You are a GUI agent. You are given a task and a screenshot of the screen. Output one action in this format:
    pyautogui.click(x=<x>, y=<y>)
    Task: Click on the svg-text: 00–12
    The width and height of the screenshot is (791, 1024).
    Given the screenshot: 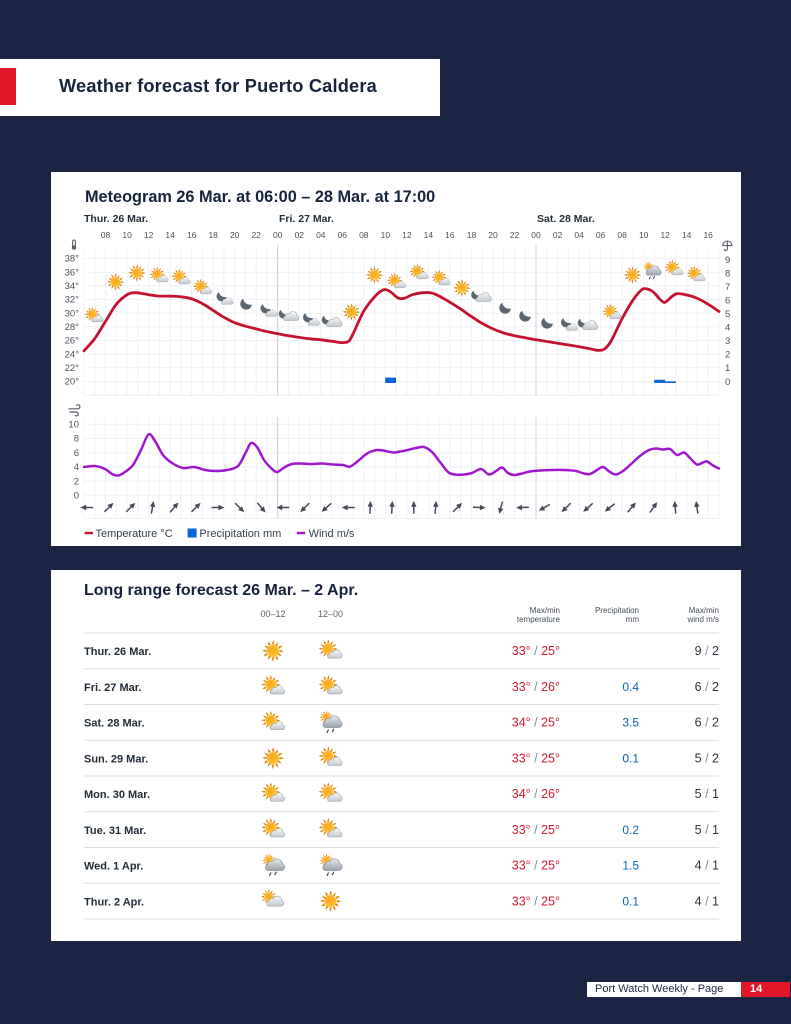 What is the action you would take?
    pyautogui.click(x=272, y=614)
    